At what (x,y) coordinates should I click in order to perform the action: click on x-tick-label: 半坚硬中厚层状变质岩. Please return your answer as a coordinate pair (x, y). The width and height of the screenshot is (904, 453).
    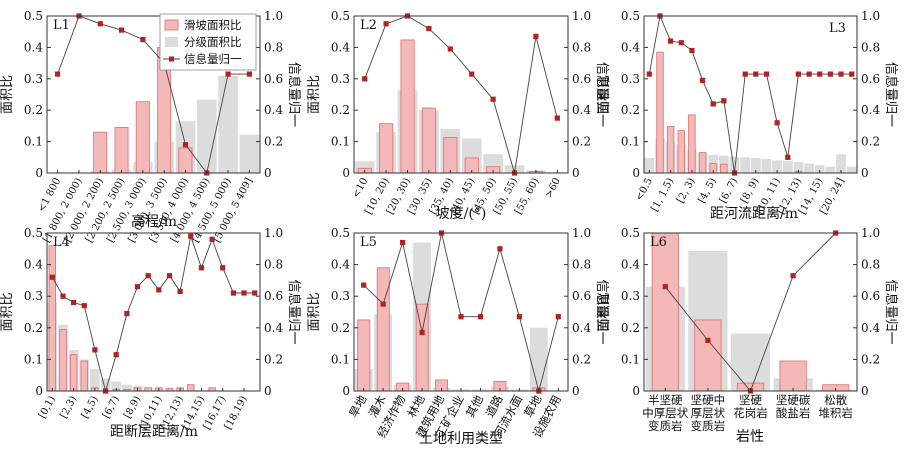
    Looking at the image, I should click on (665, 413).